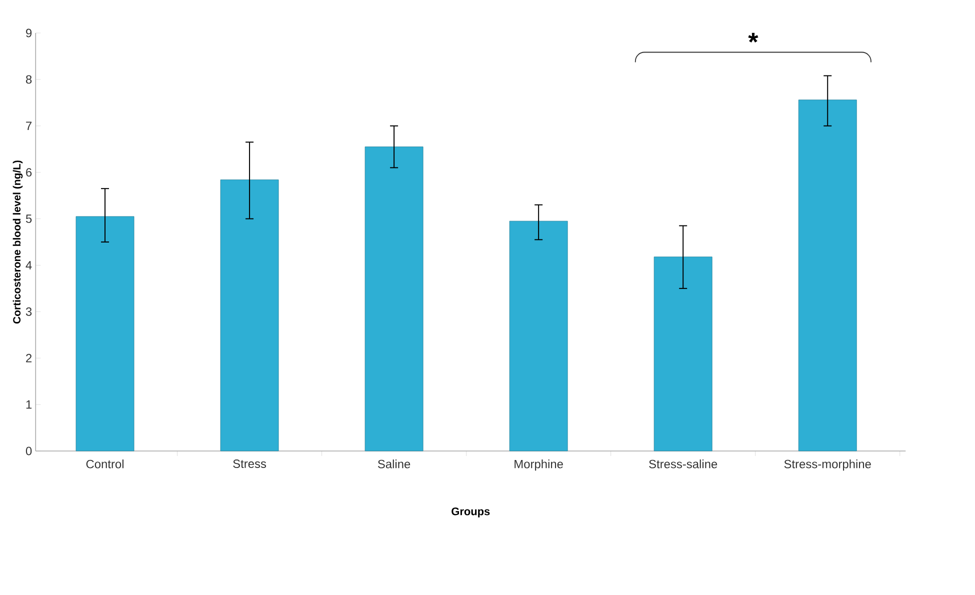  I want to click on y-axis-title: Corticosterone blood level (ng/L), so click(17, 242).